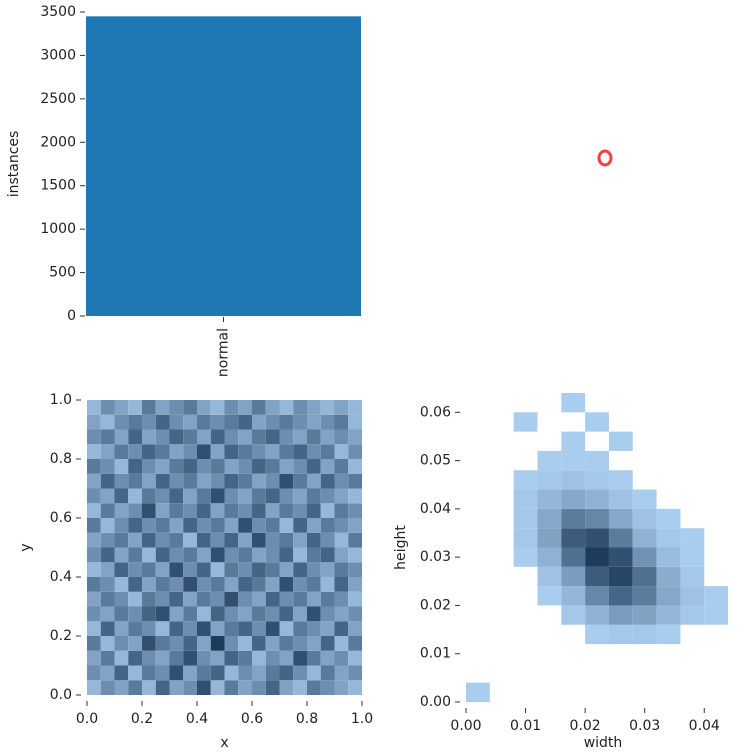  What do you see at coordinates (704, 726) in the screenshot?
I see `x-tick-label: 0.04` at bounding box center [704, 726].